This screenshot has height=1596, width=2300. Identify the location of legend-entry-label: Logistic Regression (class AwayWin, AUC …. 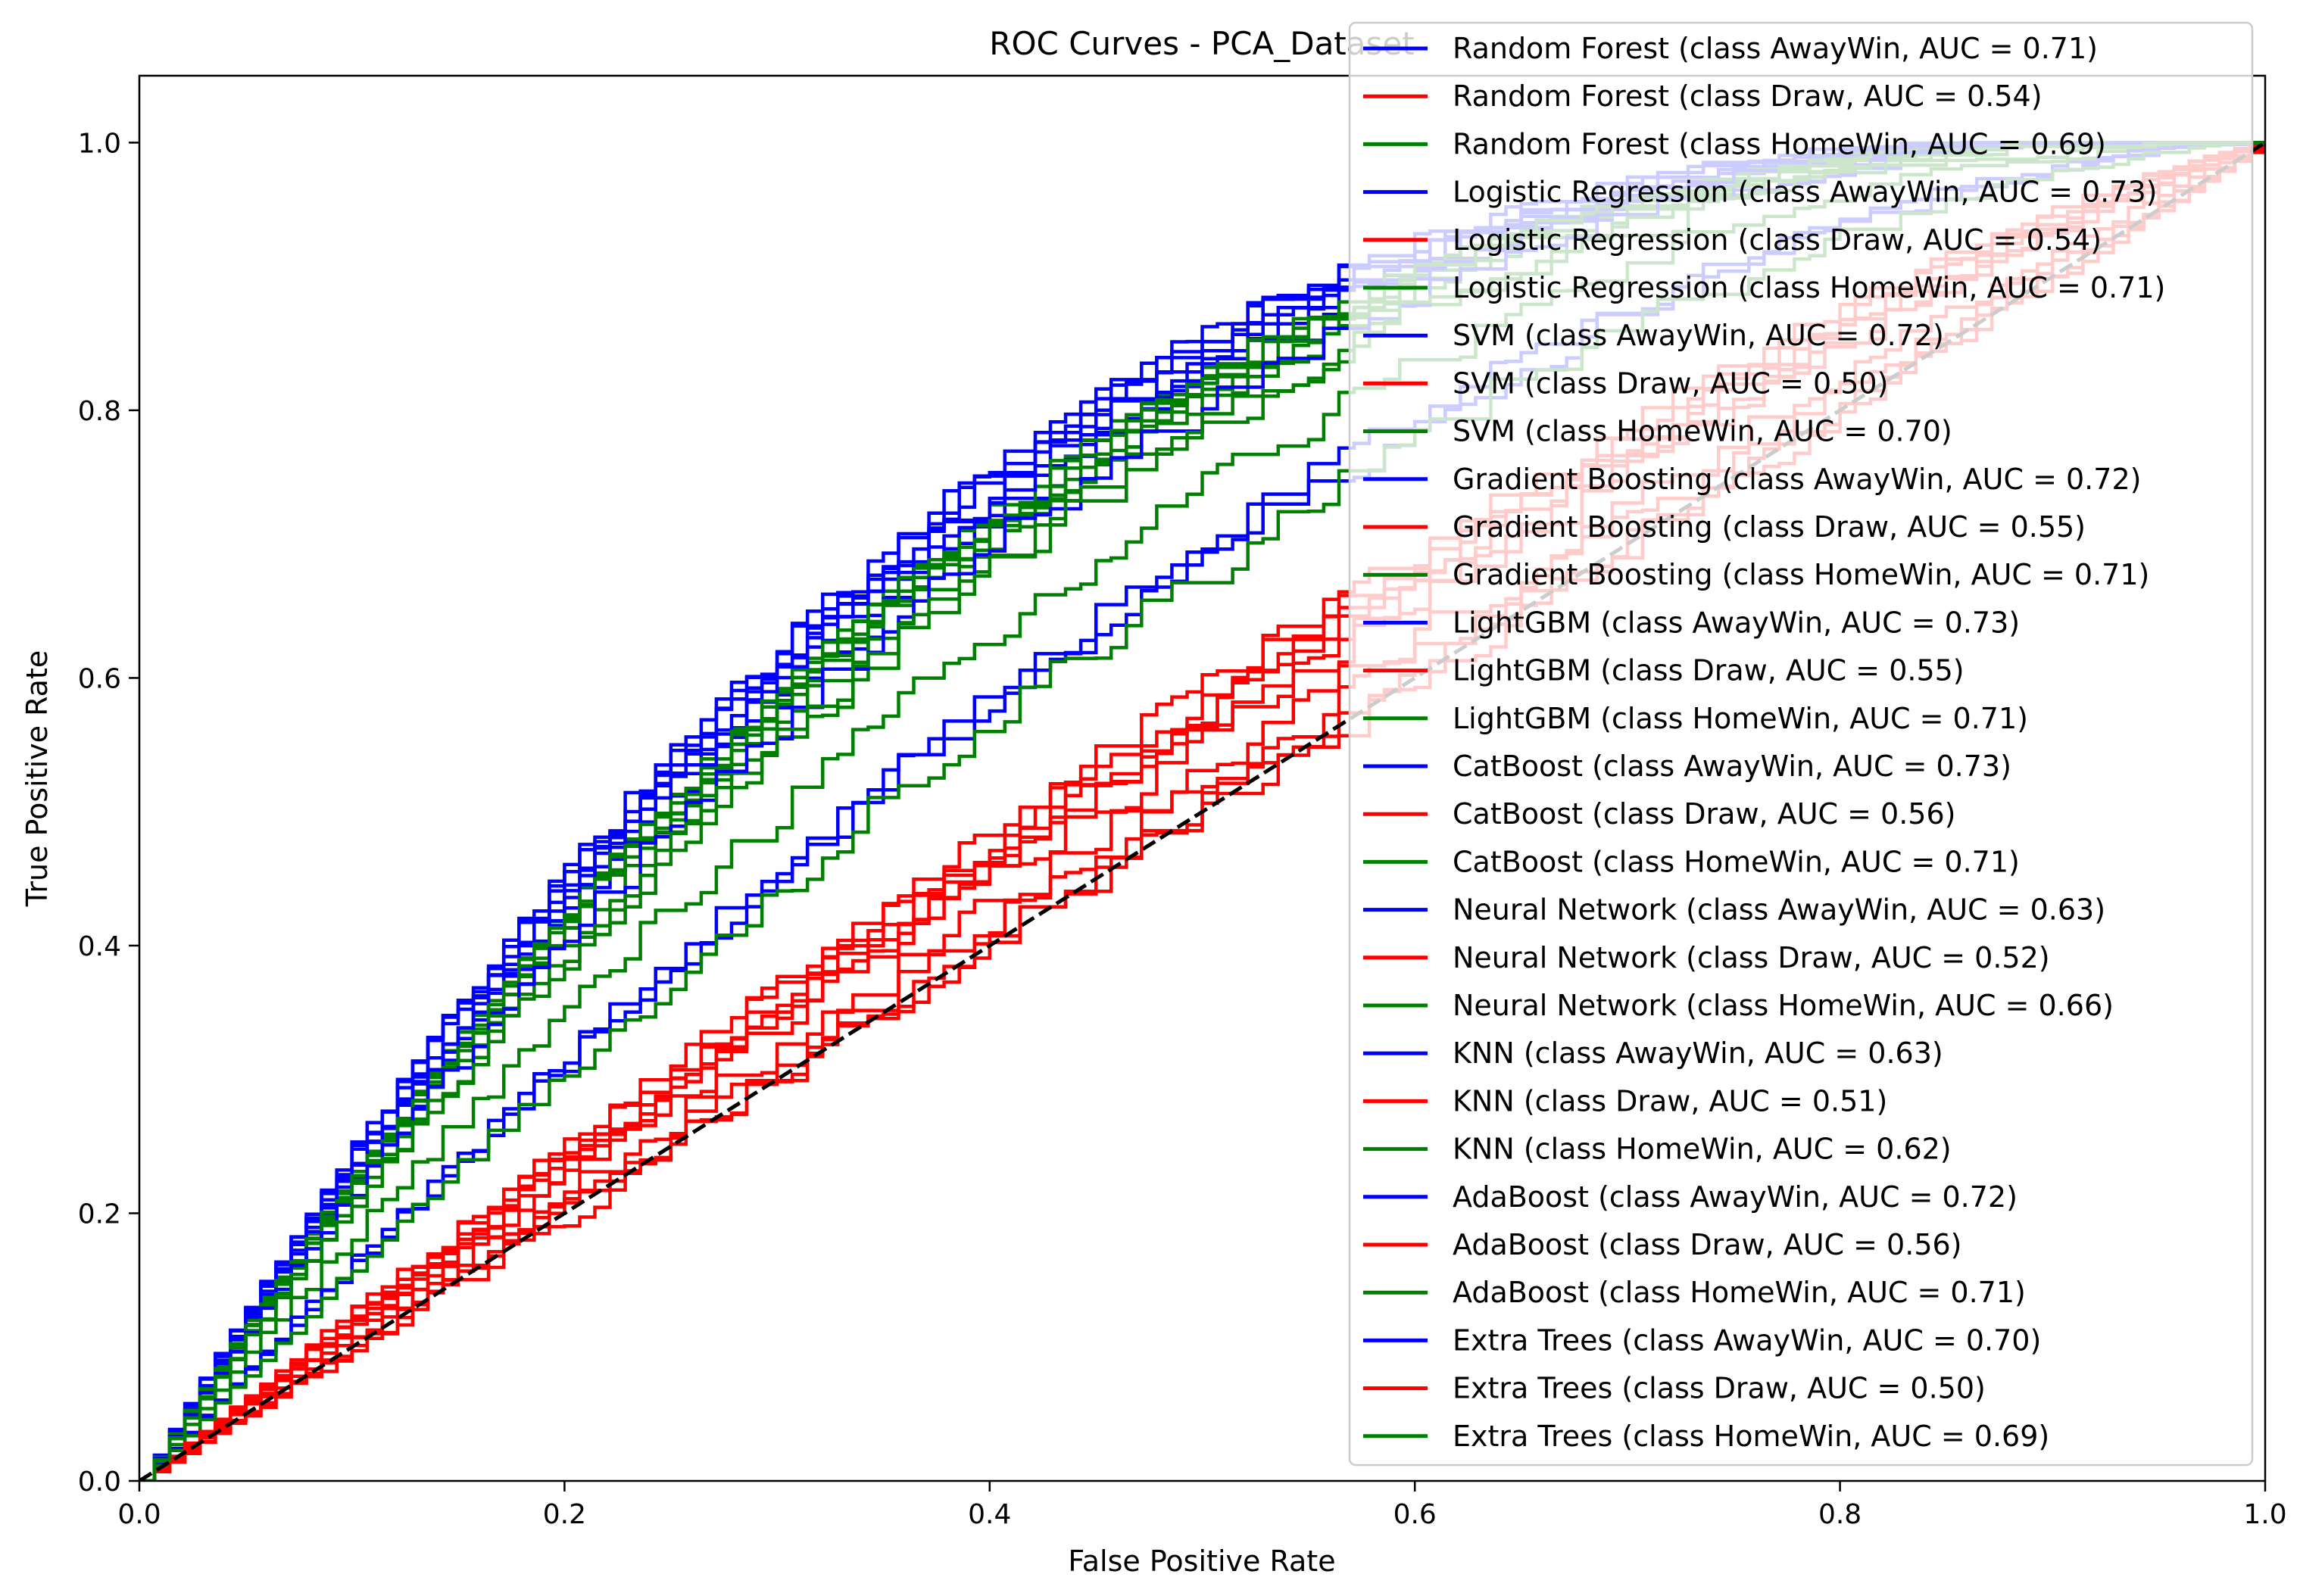
(1805, 192).